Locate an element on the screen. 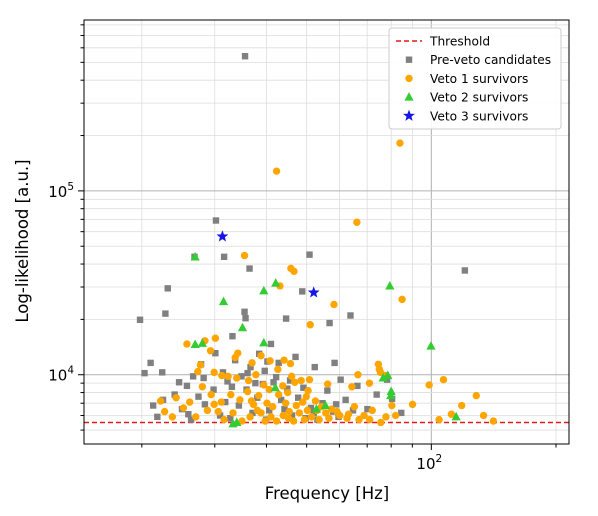  legend-label: Veto 2 survivors is located at coordinates (479, 98).